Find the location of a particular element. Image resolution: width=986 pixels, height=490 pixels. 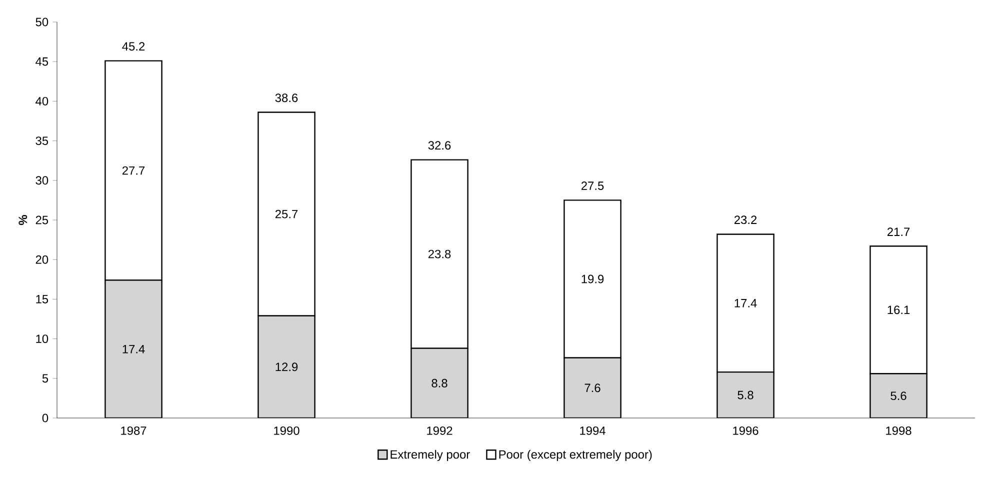

data-label: 27.7 is located at coordinates (133, 170).